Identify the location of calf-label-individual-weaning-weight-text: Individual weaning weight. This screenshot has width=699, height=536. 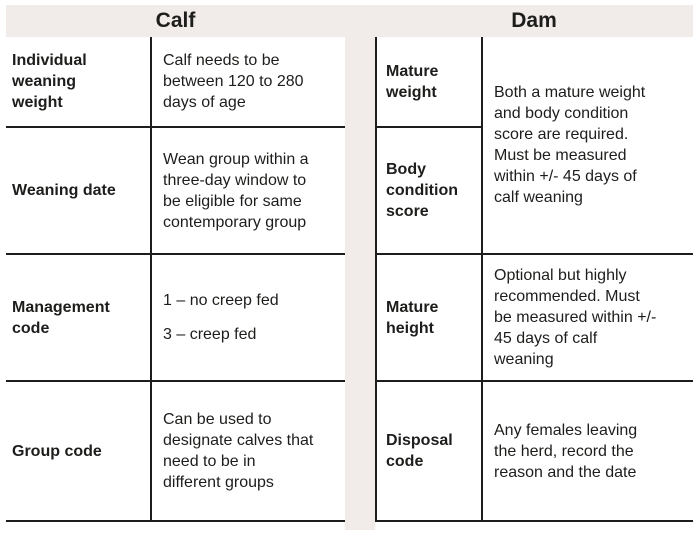
(49, 81).